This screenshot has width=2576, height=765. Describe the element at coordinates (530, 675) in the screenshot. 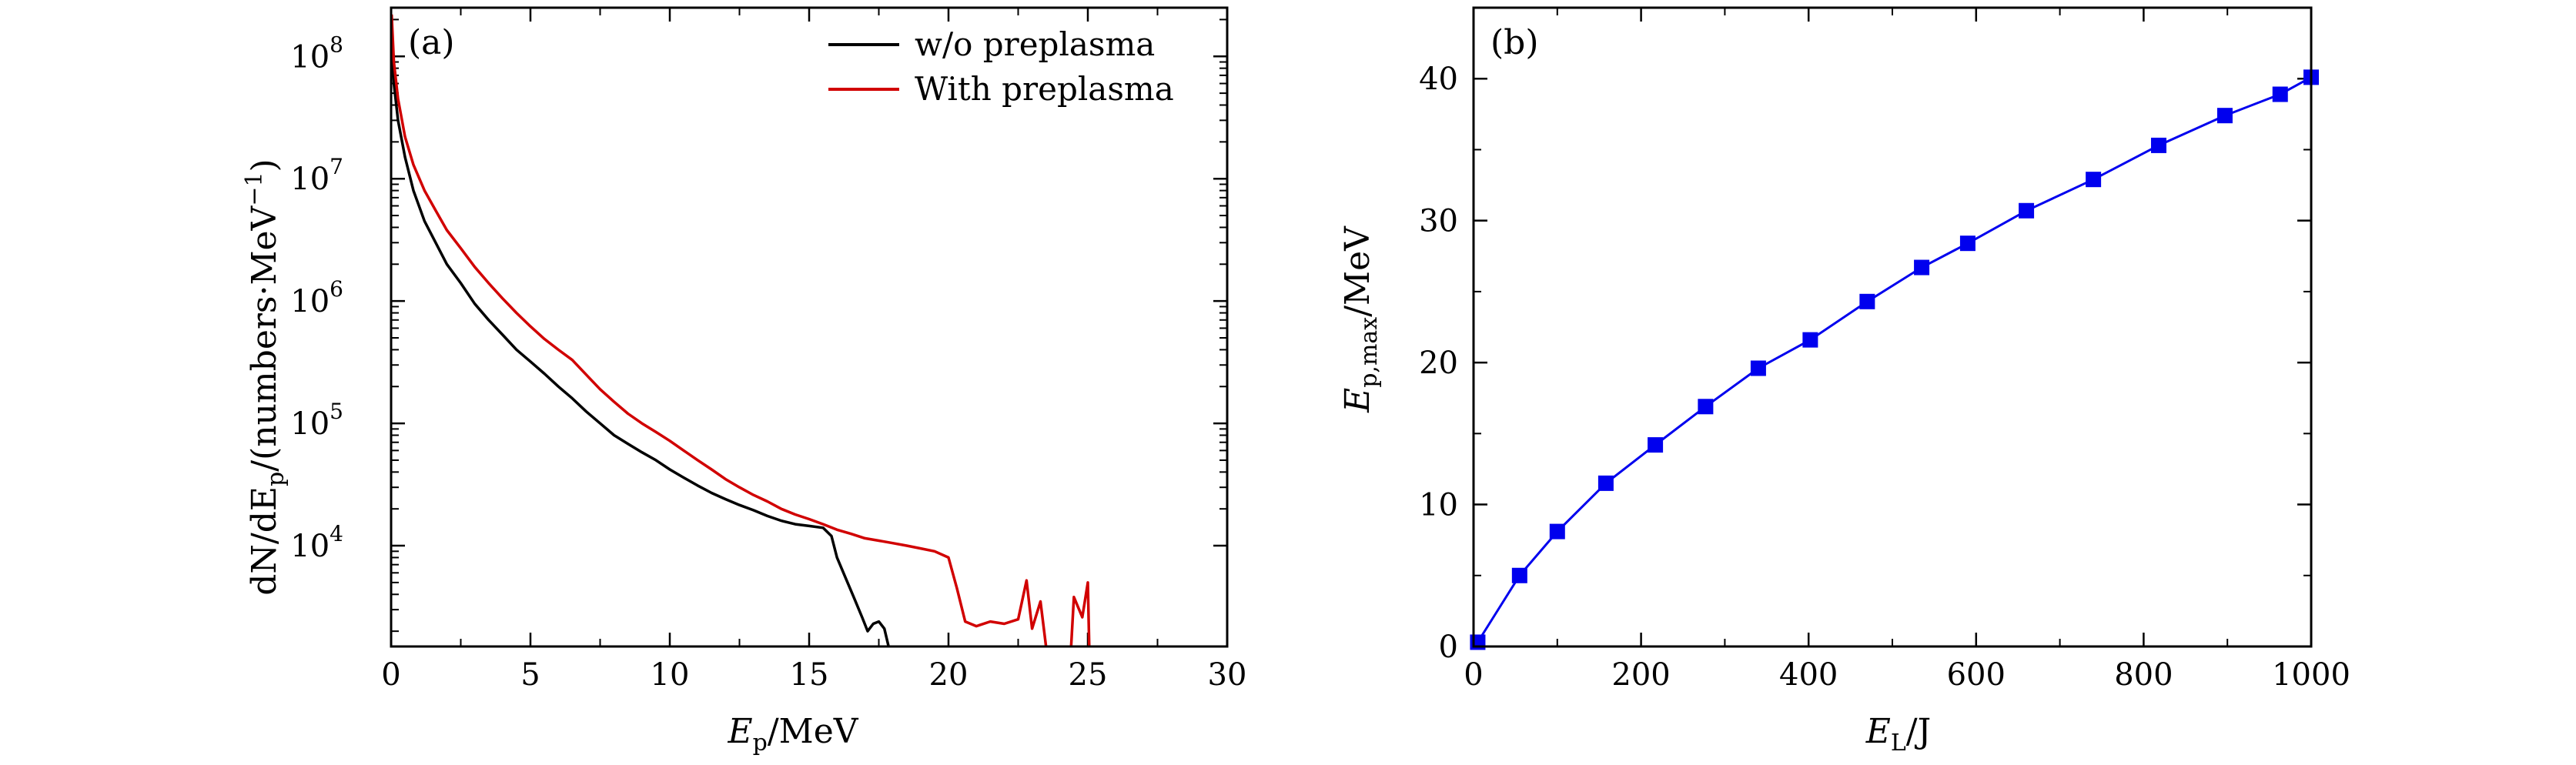

I see `panel-a-x-tick-label: 5` at that location.